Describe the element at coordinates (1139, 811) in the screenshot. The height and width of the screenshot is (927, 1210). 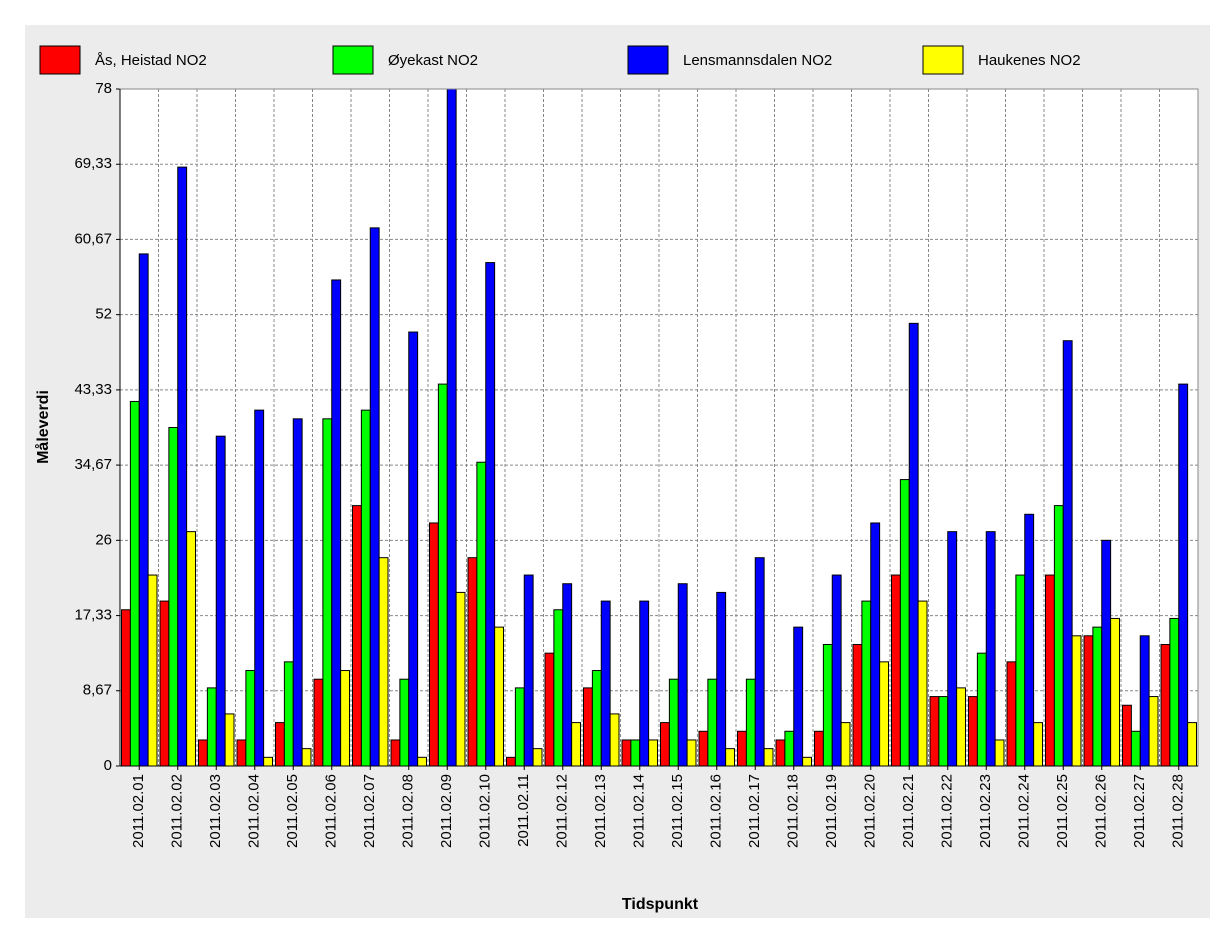
I see `x-tick-label: 2011.02.27` at that location.